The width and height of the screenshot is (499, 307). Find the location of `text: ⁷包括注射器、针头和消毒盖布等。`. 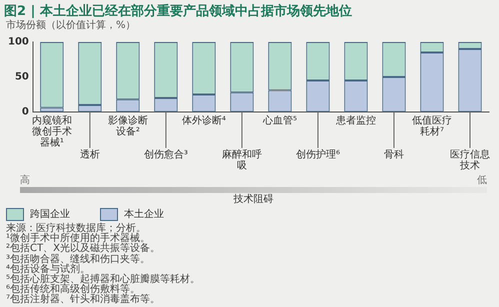

text: ⁷包括注射器、针头和消毒盖布等。 is located at coordinates (84, 300).